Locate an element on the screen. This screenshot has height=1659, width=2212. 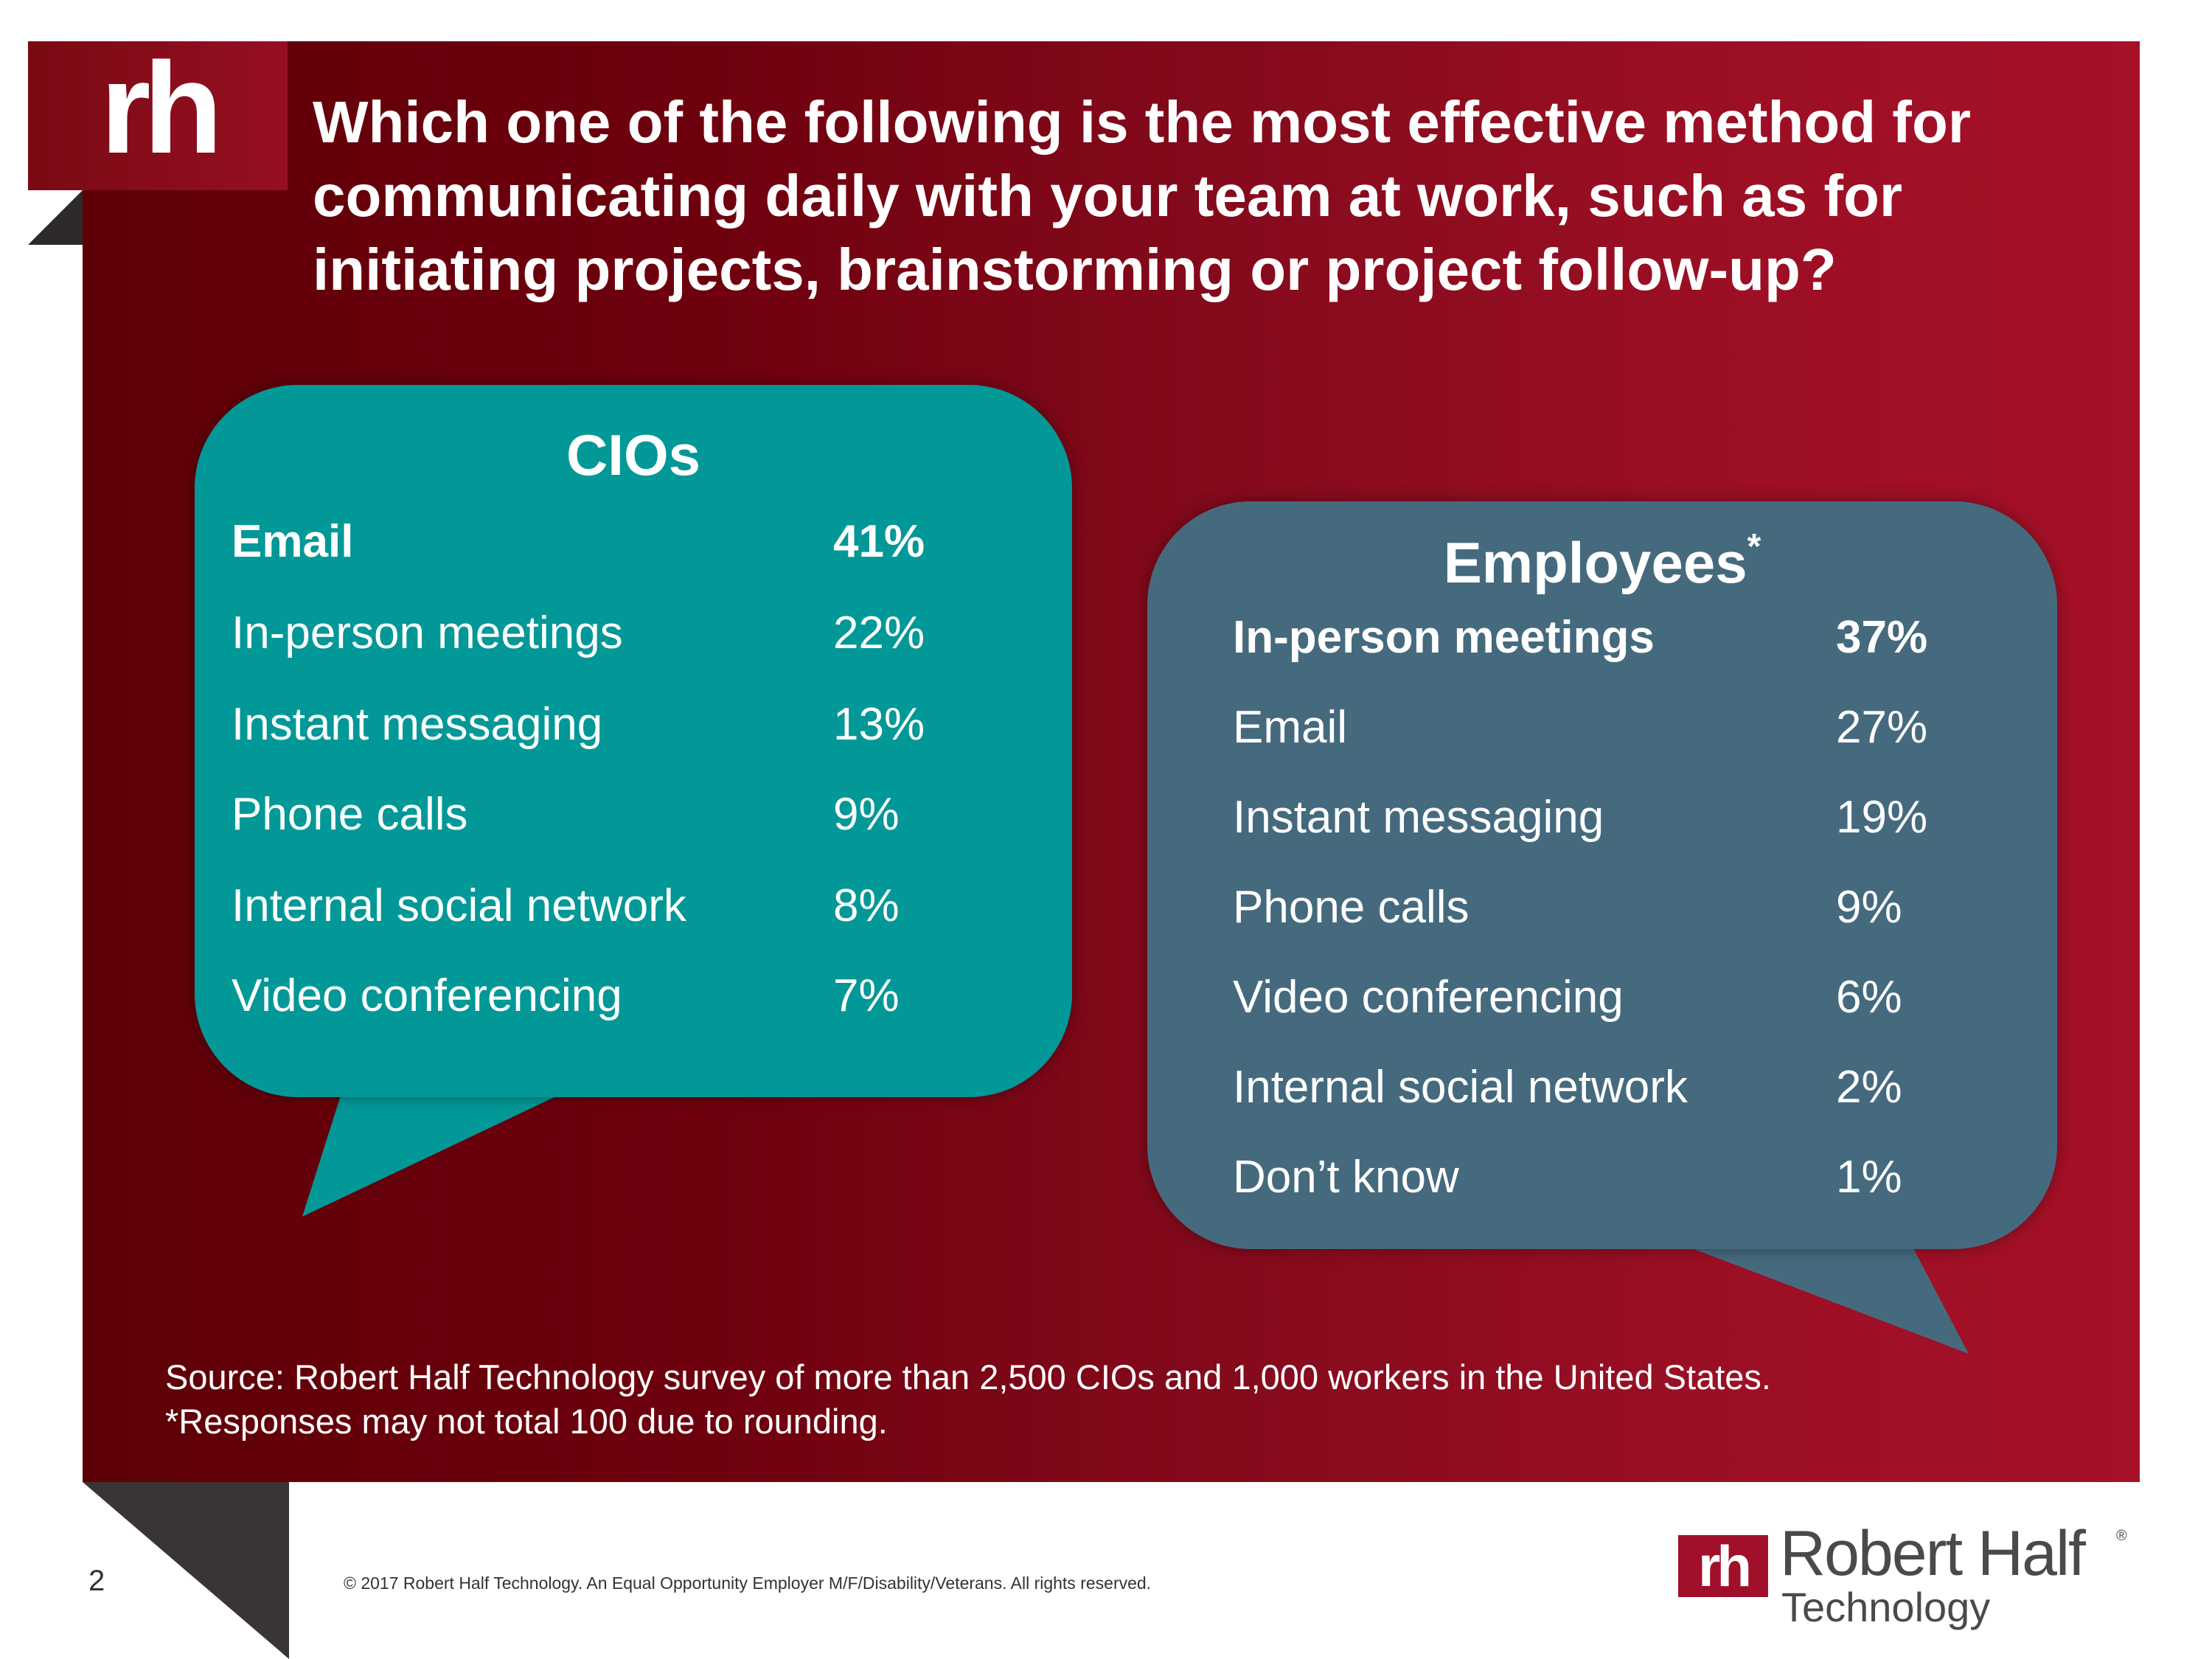
brand-name: Robert Half is located at coordinates (1933, 1553).